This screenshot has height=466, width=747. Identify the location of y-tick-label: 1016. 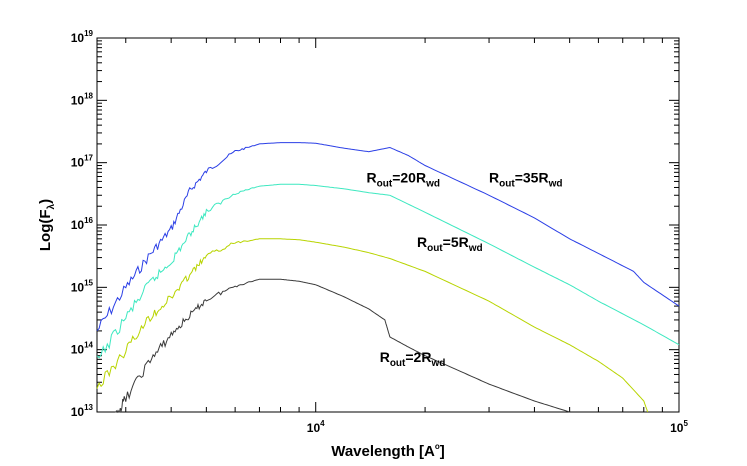
(82, 224).